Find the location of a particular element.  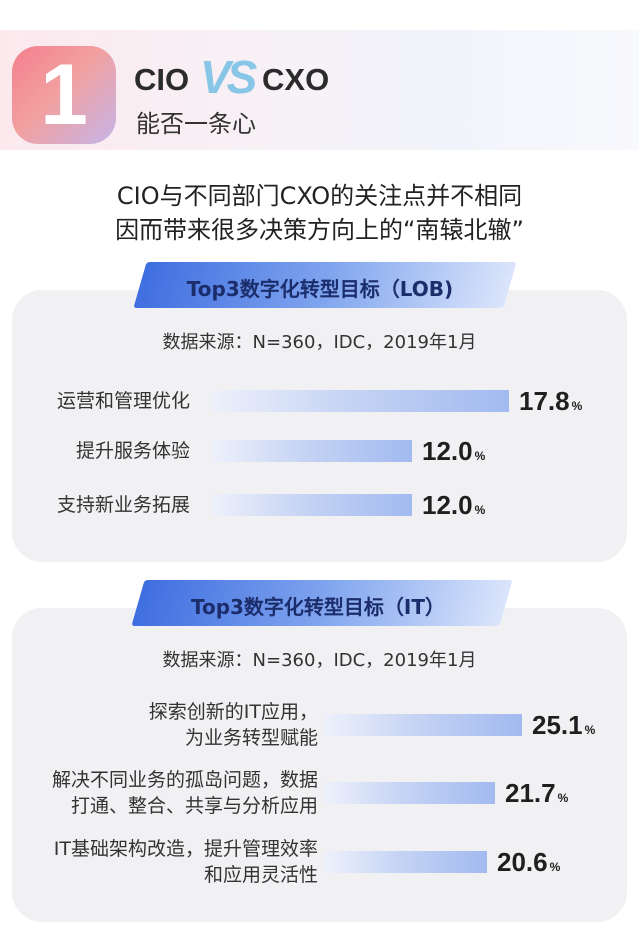

vs-logo: VS is located at coordinates (228, 77).